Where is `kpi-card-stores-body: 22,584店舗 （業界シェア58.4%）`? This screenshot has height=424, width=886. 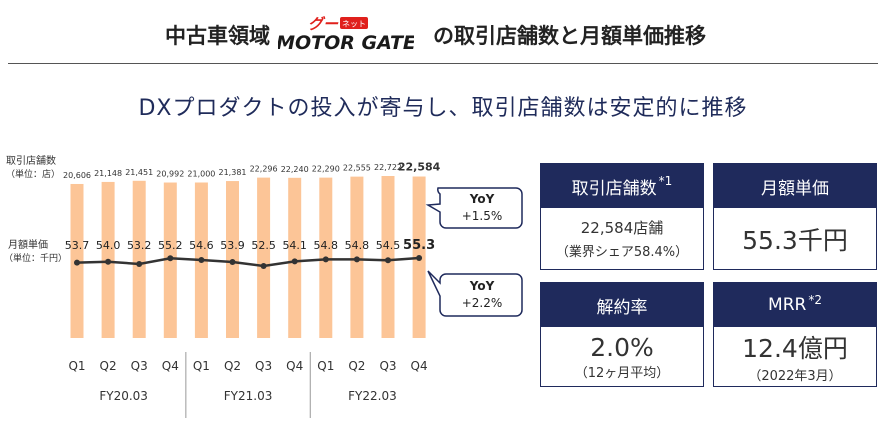 kpi-card-stores-body: 22,584店舗 （業界シェア58.4%） is located at coordinates (622, 238).